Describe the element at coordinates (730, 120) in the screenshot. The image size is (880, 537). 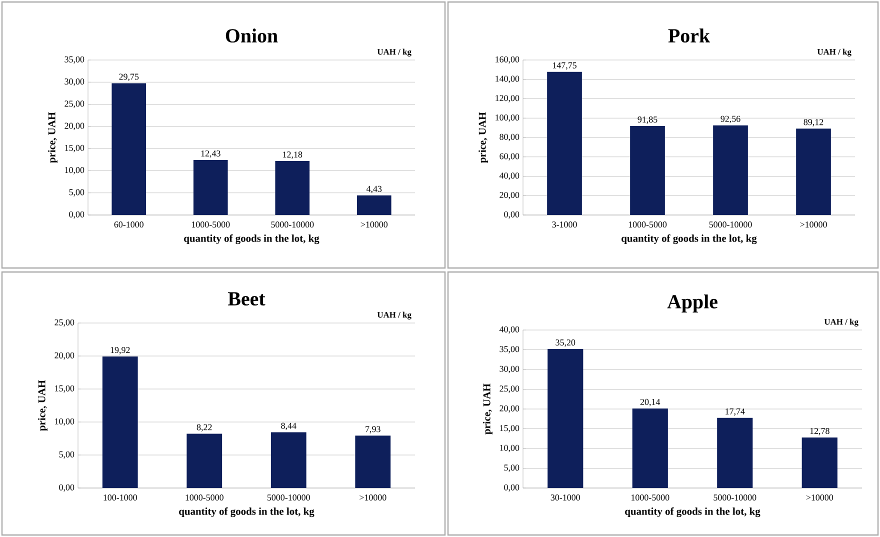
I see `data-label: 92,56` at that location.